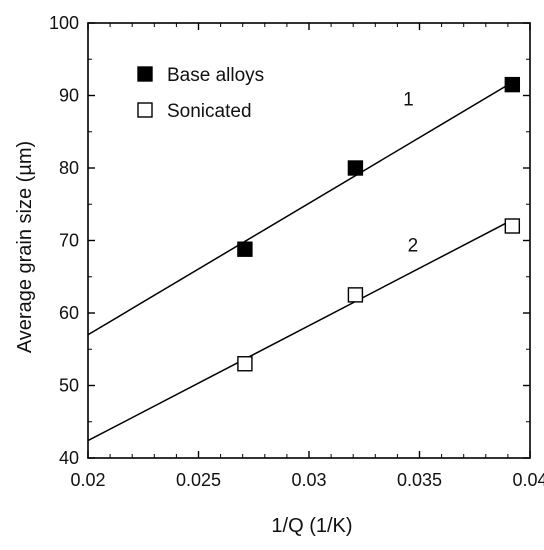  What do you see at coordinates (69, 241) in the screenshot?
I see `y-tick-label: 70` at bounding box center [69, 241].